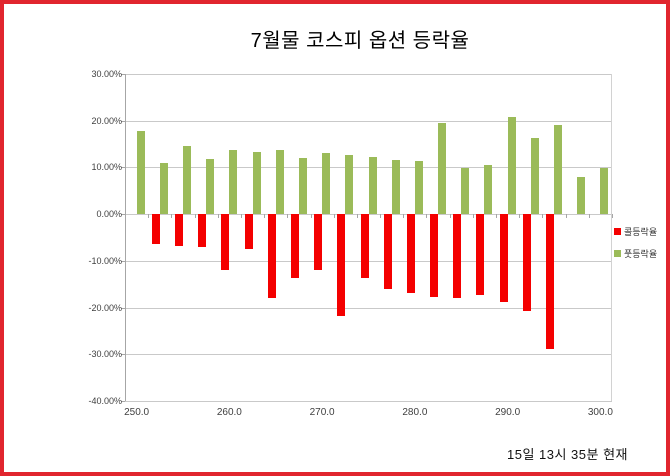 The width and height of the screenshot is (670, 476). I want to click on bar-call-257.5, so click(202, 231).